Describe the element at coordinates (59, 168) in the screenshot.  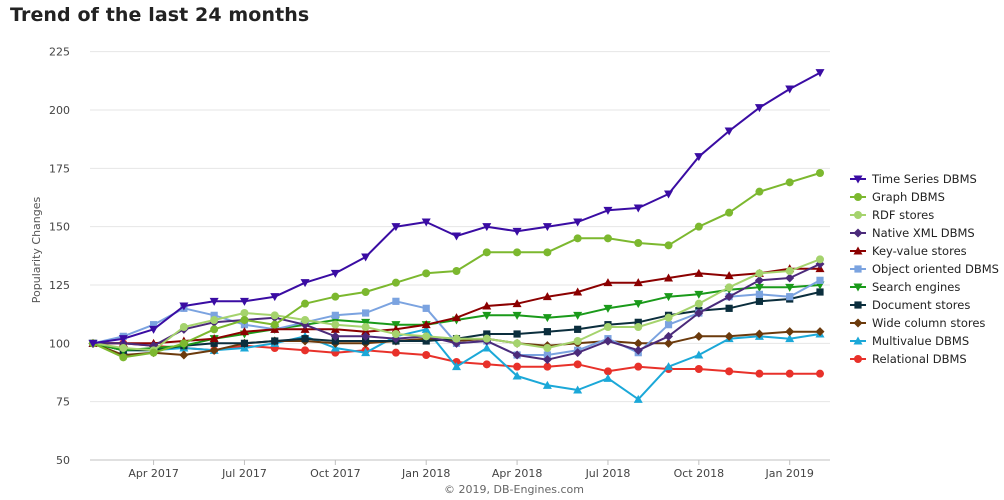
I see `y-tick-label: 175` at that location.